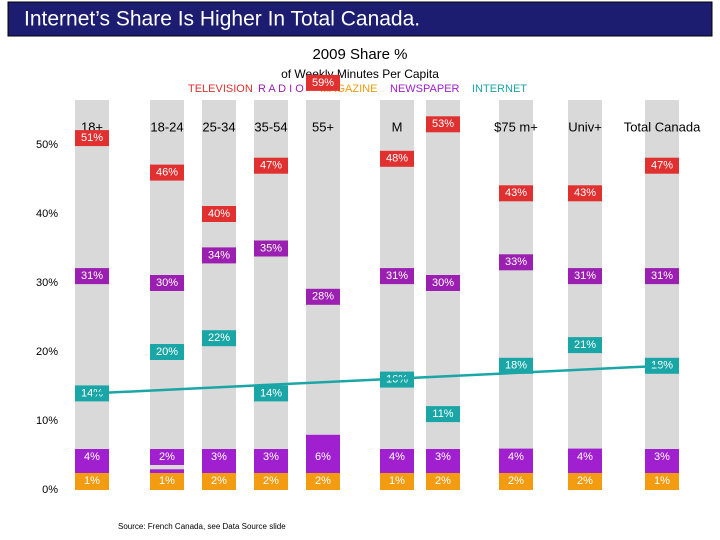 Image resolution: width=720 pixels, height=540 pixels. I want to click on y-tick-label: 30%, so click(47, 283).